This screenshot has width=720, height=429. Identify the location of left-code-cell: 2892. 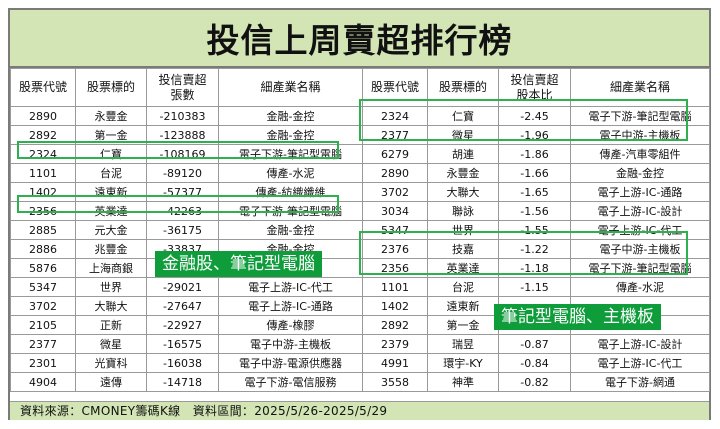
(43, 135).